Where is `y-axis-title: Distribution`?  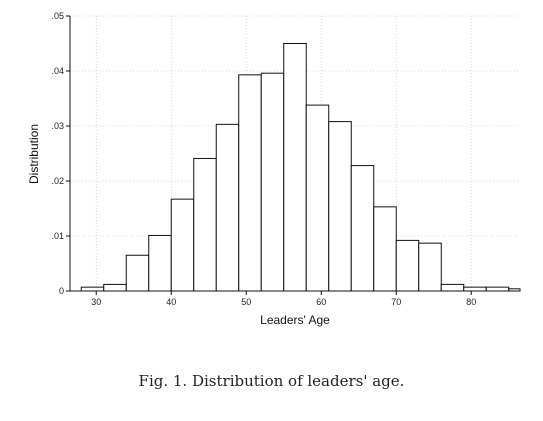 y-axis-title: Distribution is located at coordinates (34, 154).